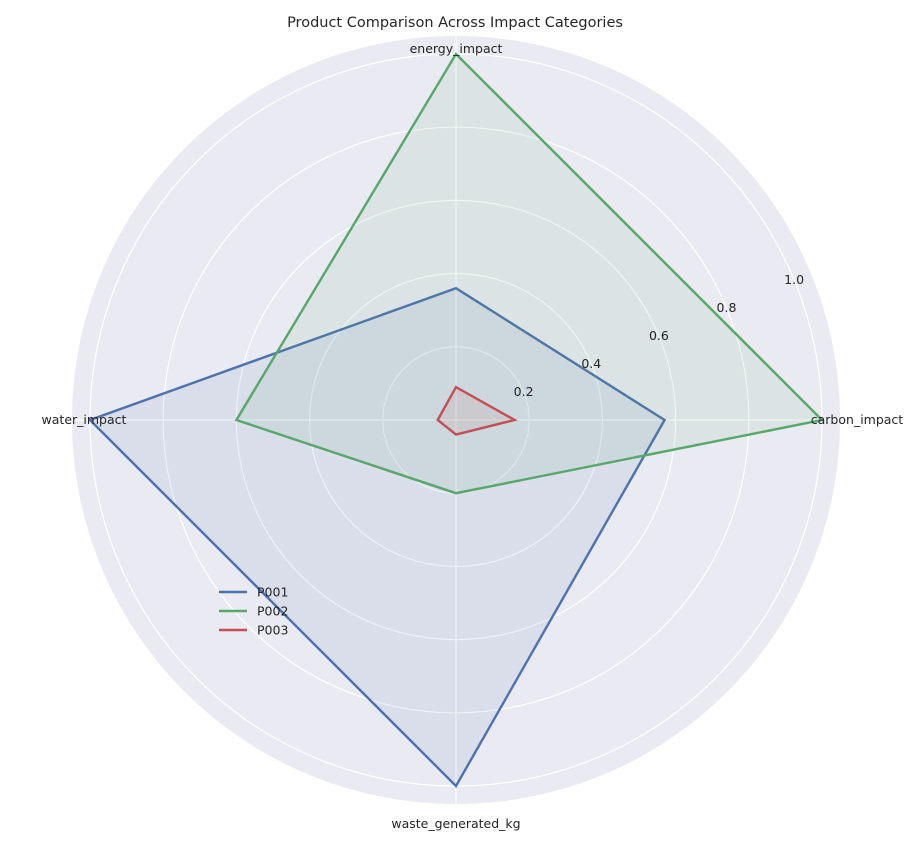  Describe the element at coordinates (272, 592) in the screenshot. I see `legend-label-p001: P001` at that location.